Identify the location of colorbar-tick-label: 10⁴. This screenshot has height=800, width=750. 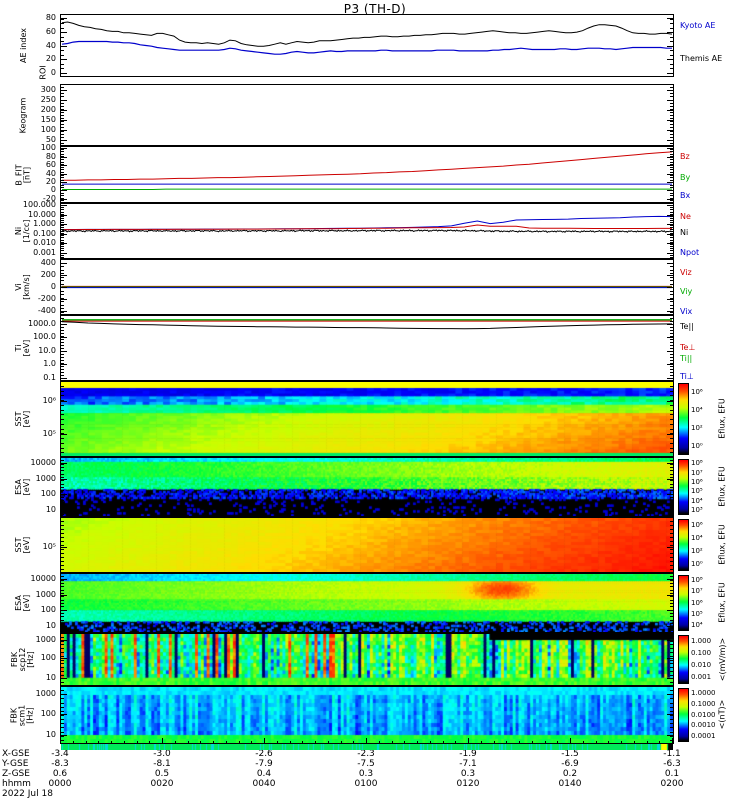
(697, 410).